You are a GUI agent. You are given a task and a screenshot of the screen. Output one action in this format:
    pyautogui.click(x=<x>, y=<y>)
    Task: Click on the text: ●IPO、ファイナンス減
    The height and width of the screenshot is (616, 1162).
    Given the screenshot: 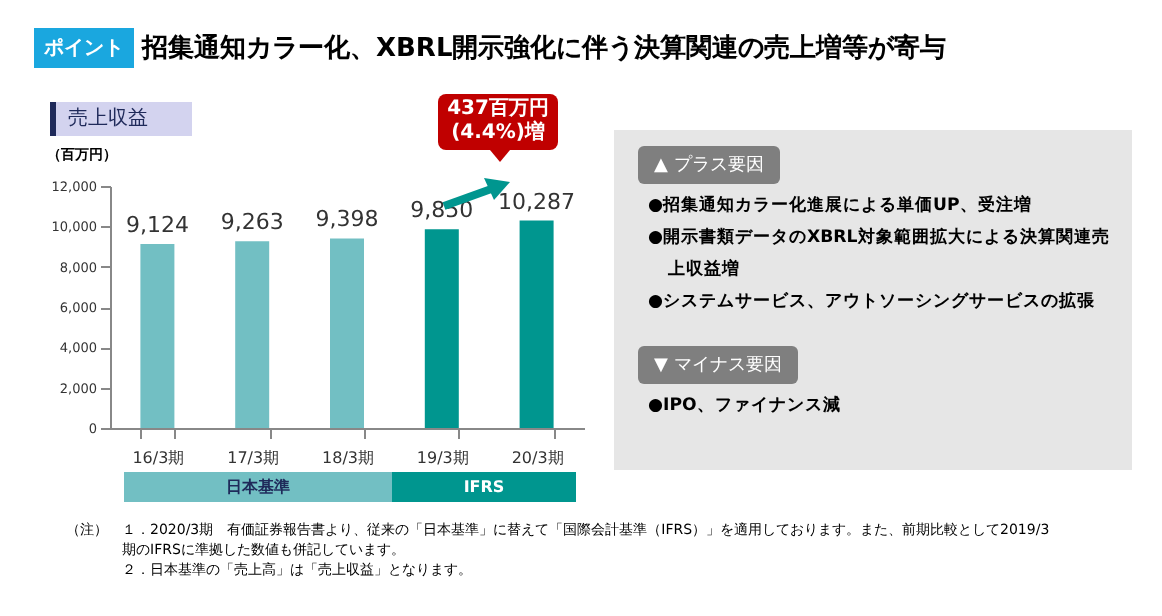 What is the action you would take?
    pyautogui.click(x=745, y=406)
    